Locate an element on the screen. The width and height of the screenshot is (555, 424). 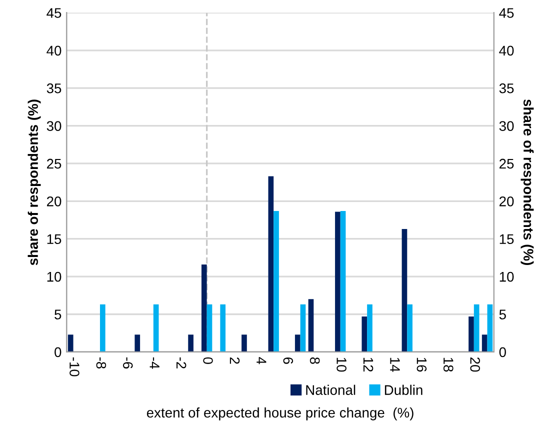
y-tick-label: 25 is located at coordinates (54, 163).